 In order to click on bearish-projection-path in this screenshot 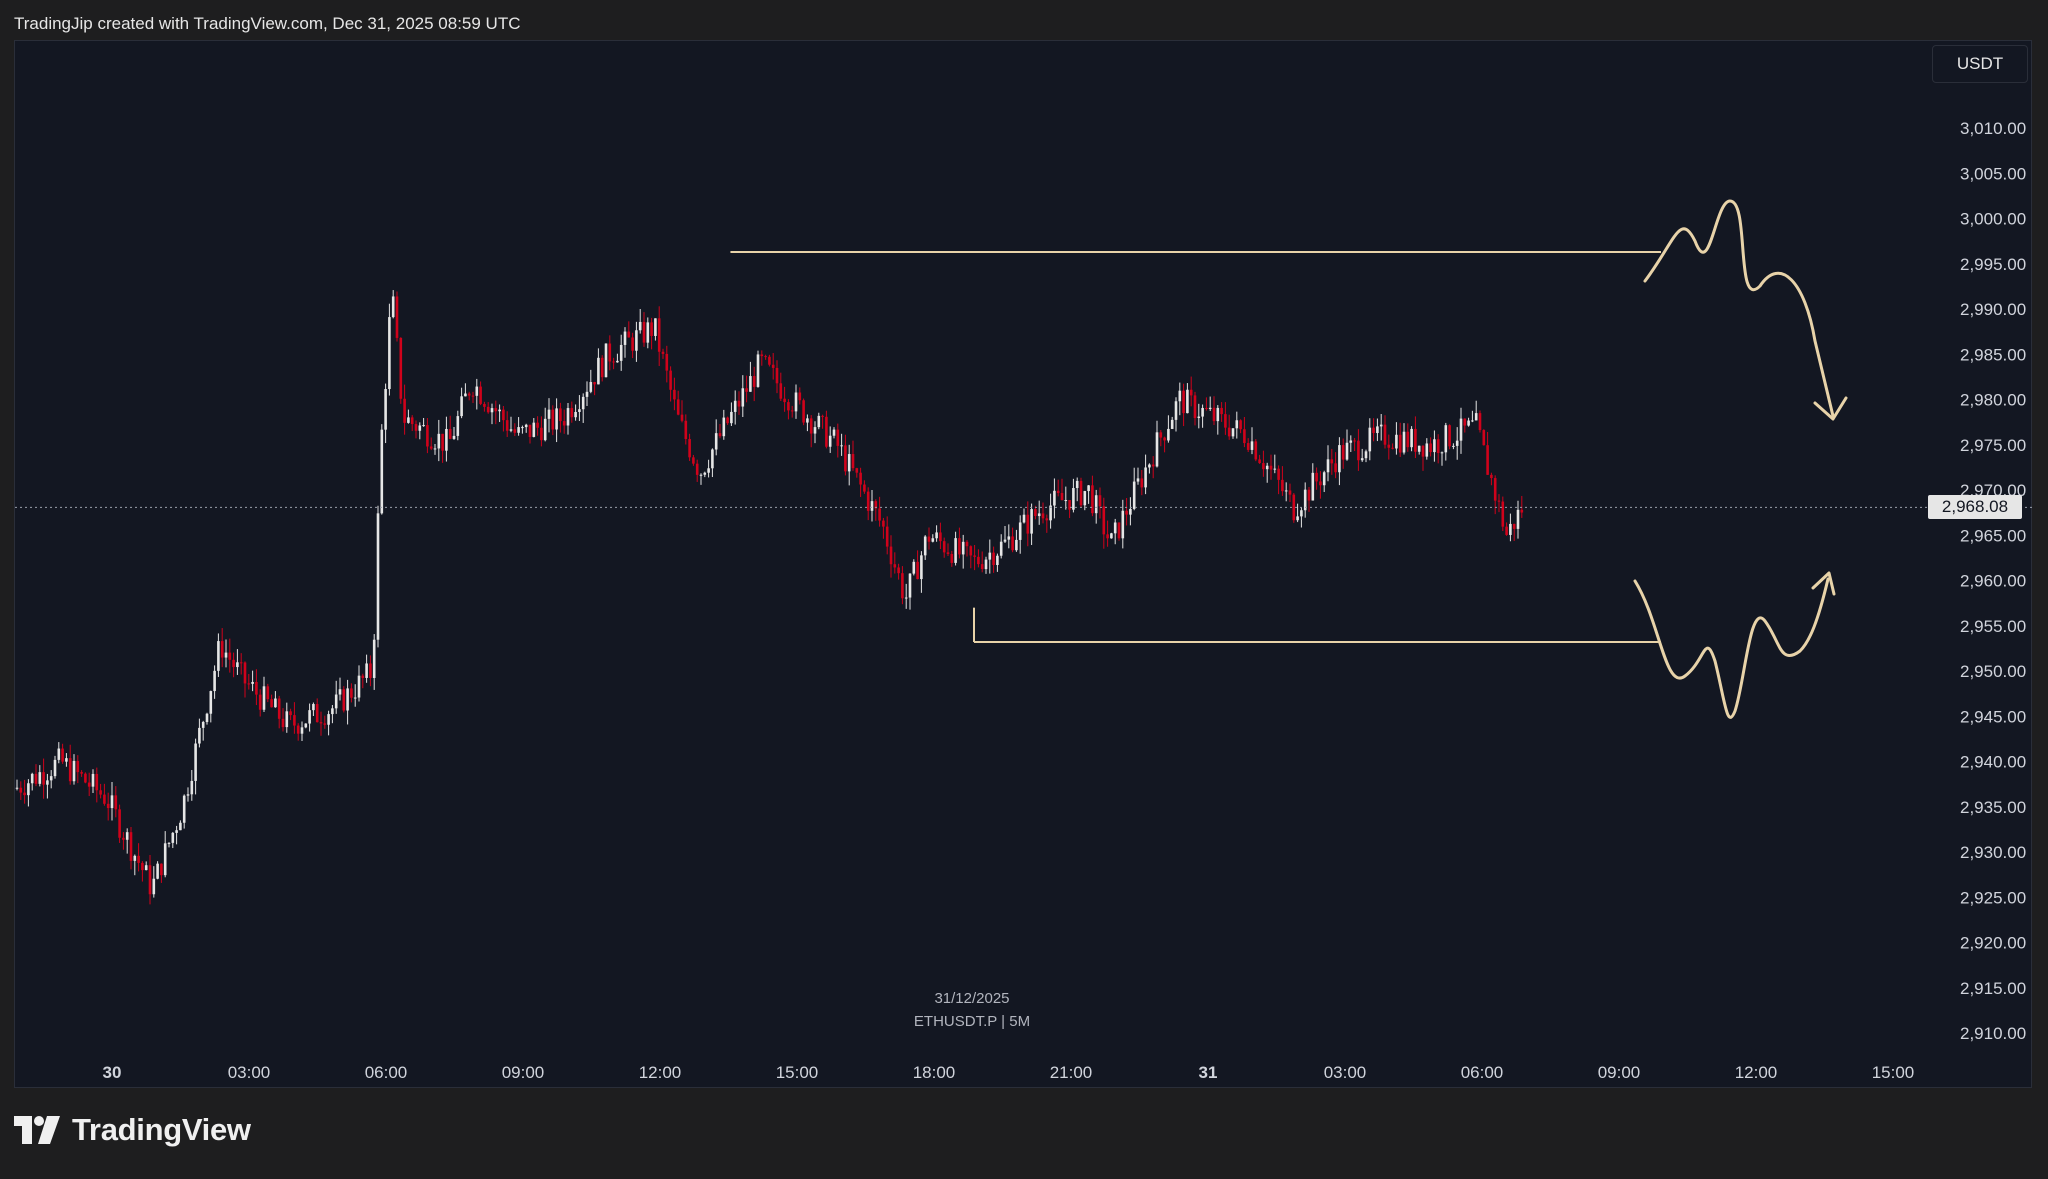, I will do `click(1739, 308)`.